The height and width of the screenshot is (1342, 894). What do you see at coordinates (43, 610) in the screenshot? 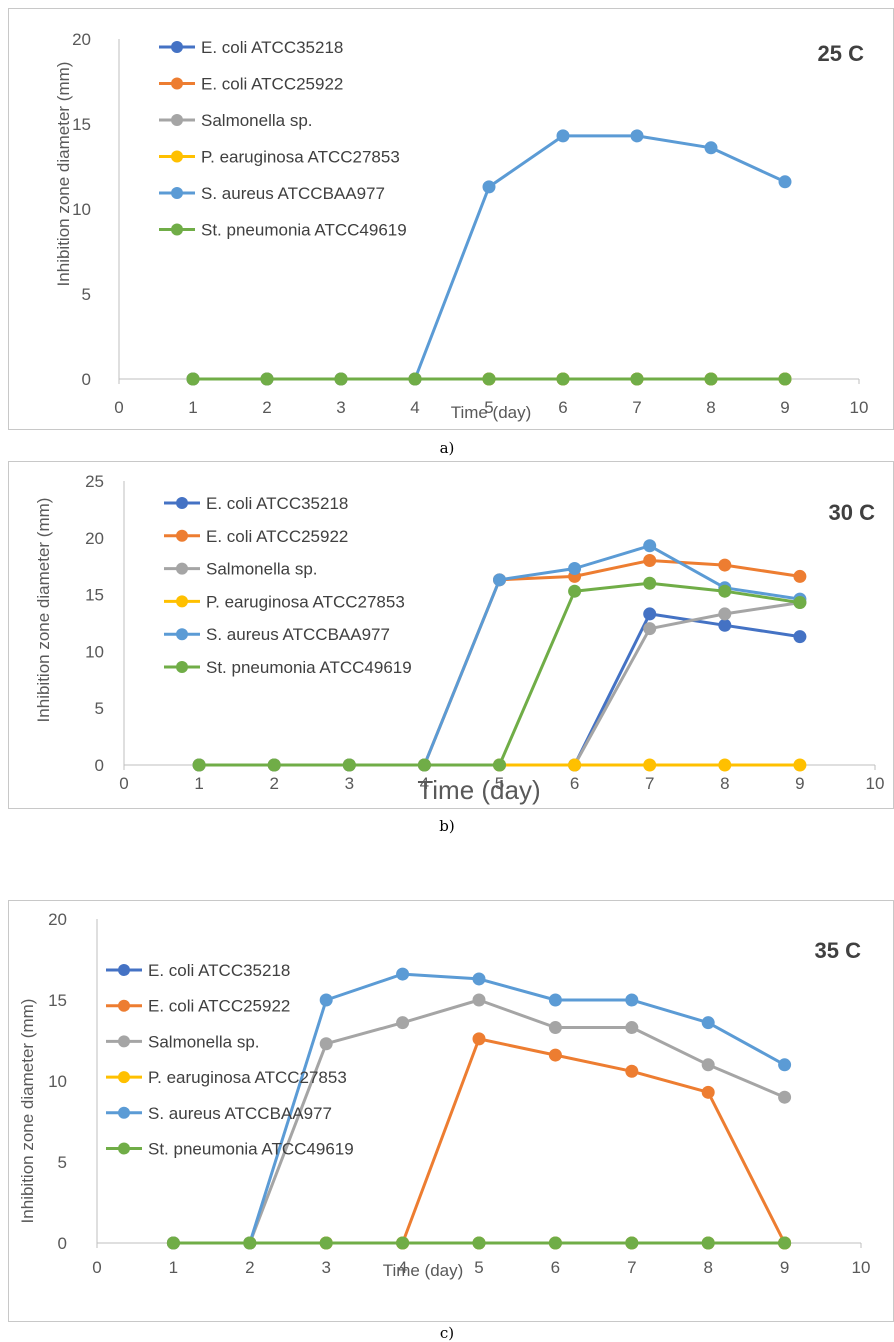
I see `y-axis-label: Inhibition zone diameter (mm)` at bounding box center [43, 610].